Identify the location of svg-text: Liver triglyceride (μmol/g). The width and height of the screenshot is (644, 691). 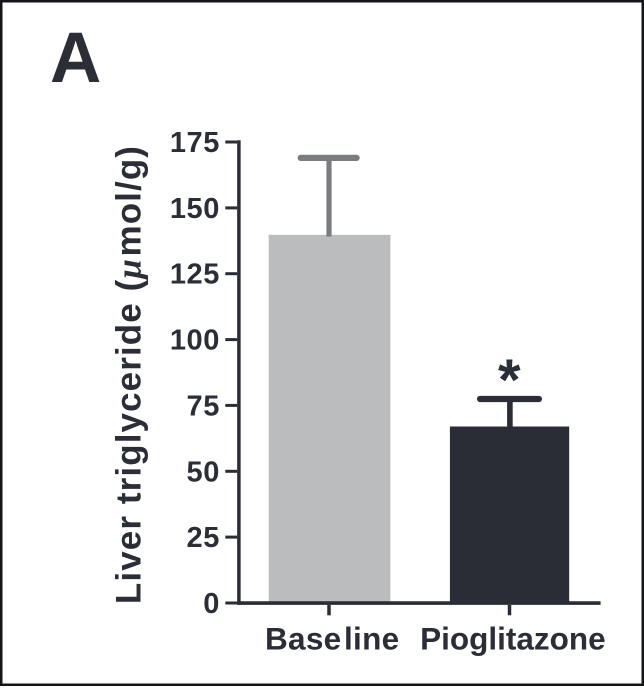
(129, 374).